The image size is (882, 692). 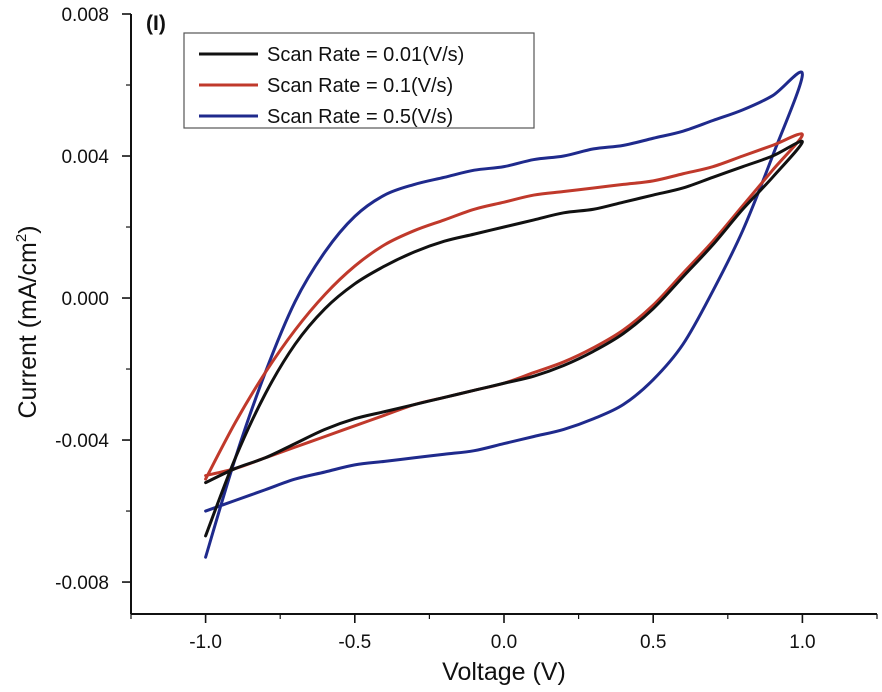 What do you see at coordinates (504, 642) in the screenshot?
I see `x-tick-label: 0.0` at bounding box center [504, 642].